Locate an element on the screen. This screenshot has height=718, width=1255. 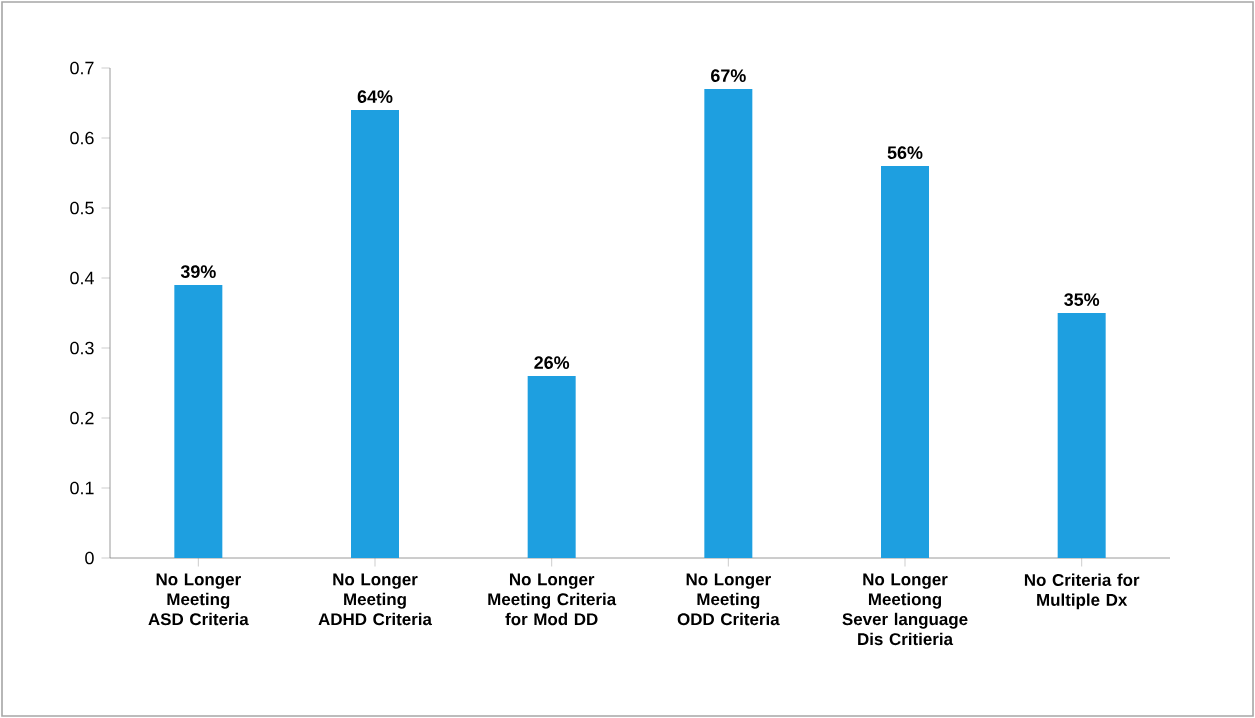
data-label: 56% is located at coordinates (905, 152).